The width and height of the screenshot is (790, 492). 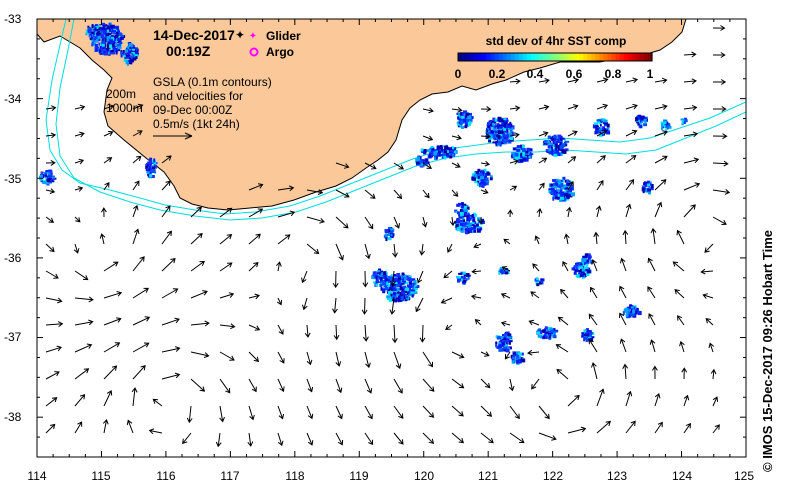 What do you see at coordinates (358, 476) in the screenshot?
I see `x-tick-label: 119` at bounding box center [358, 476].